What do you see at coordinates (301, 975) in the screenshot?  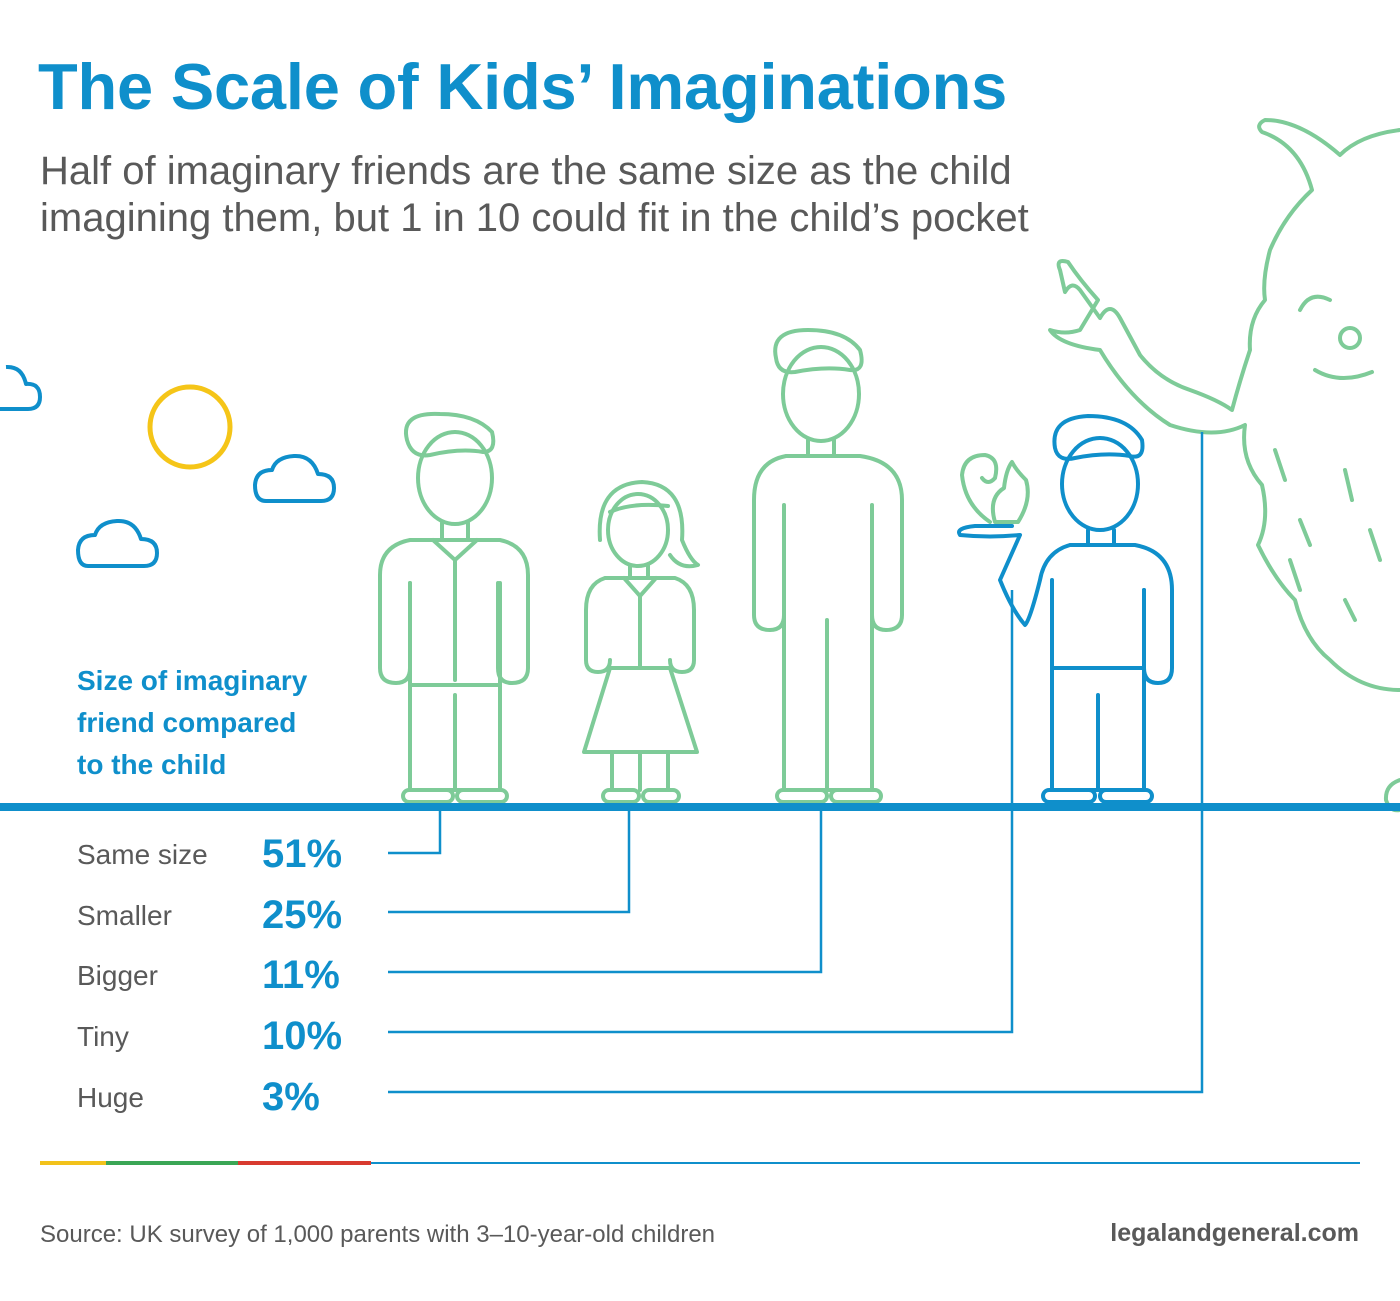 I see `row-value-bigger: 11%` at bounding box center [301, 975].